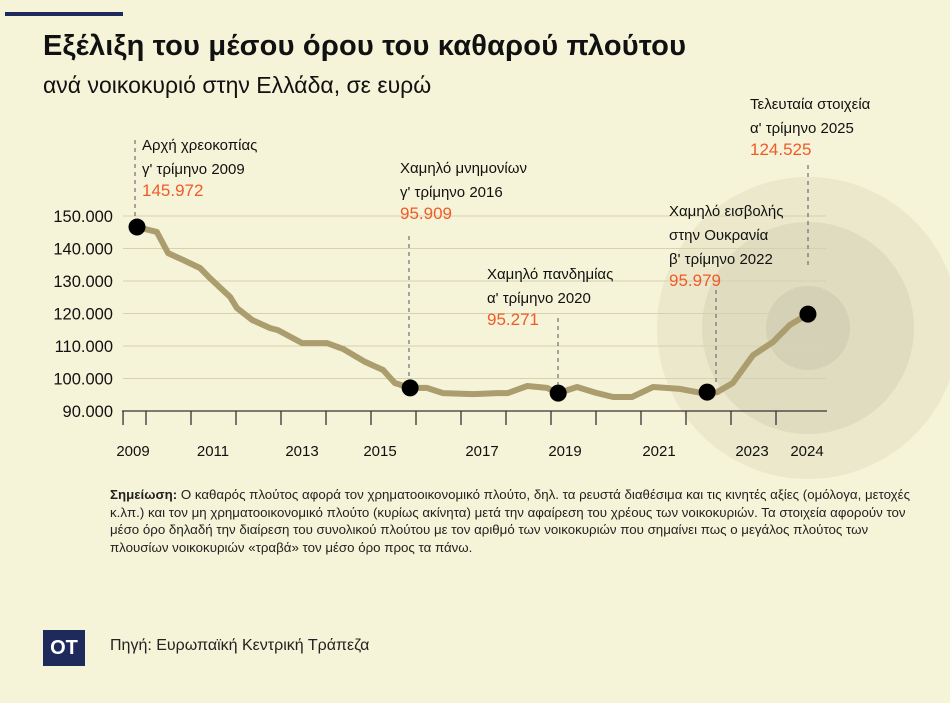  I want to click on annotation: Τελευταία στοιχεία α' τρίμηνο 2025 124.525, so click(810, 182).